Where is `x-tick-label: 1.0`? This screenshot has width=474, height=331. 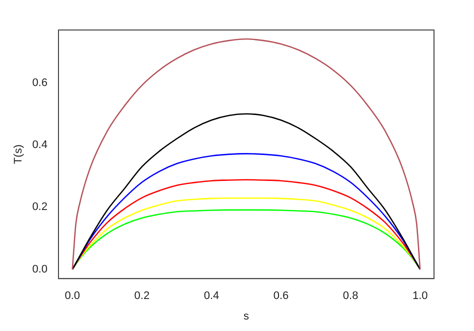
x-tick-label: 1.0 is located at coordinates (420, 296).